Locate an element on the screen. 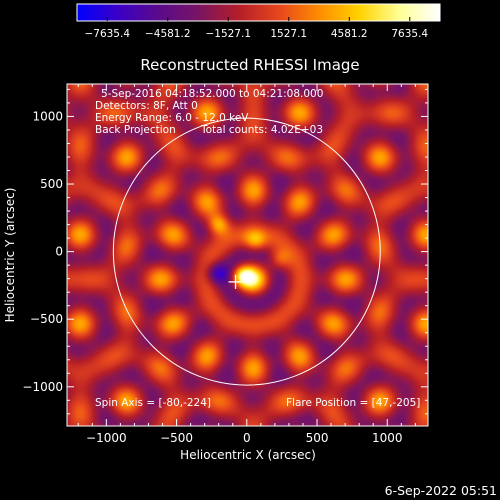 Image resolution: width=500 pixels, height=500 pixels. x-tick-label: 500 is located at coordinates (317, 438).